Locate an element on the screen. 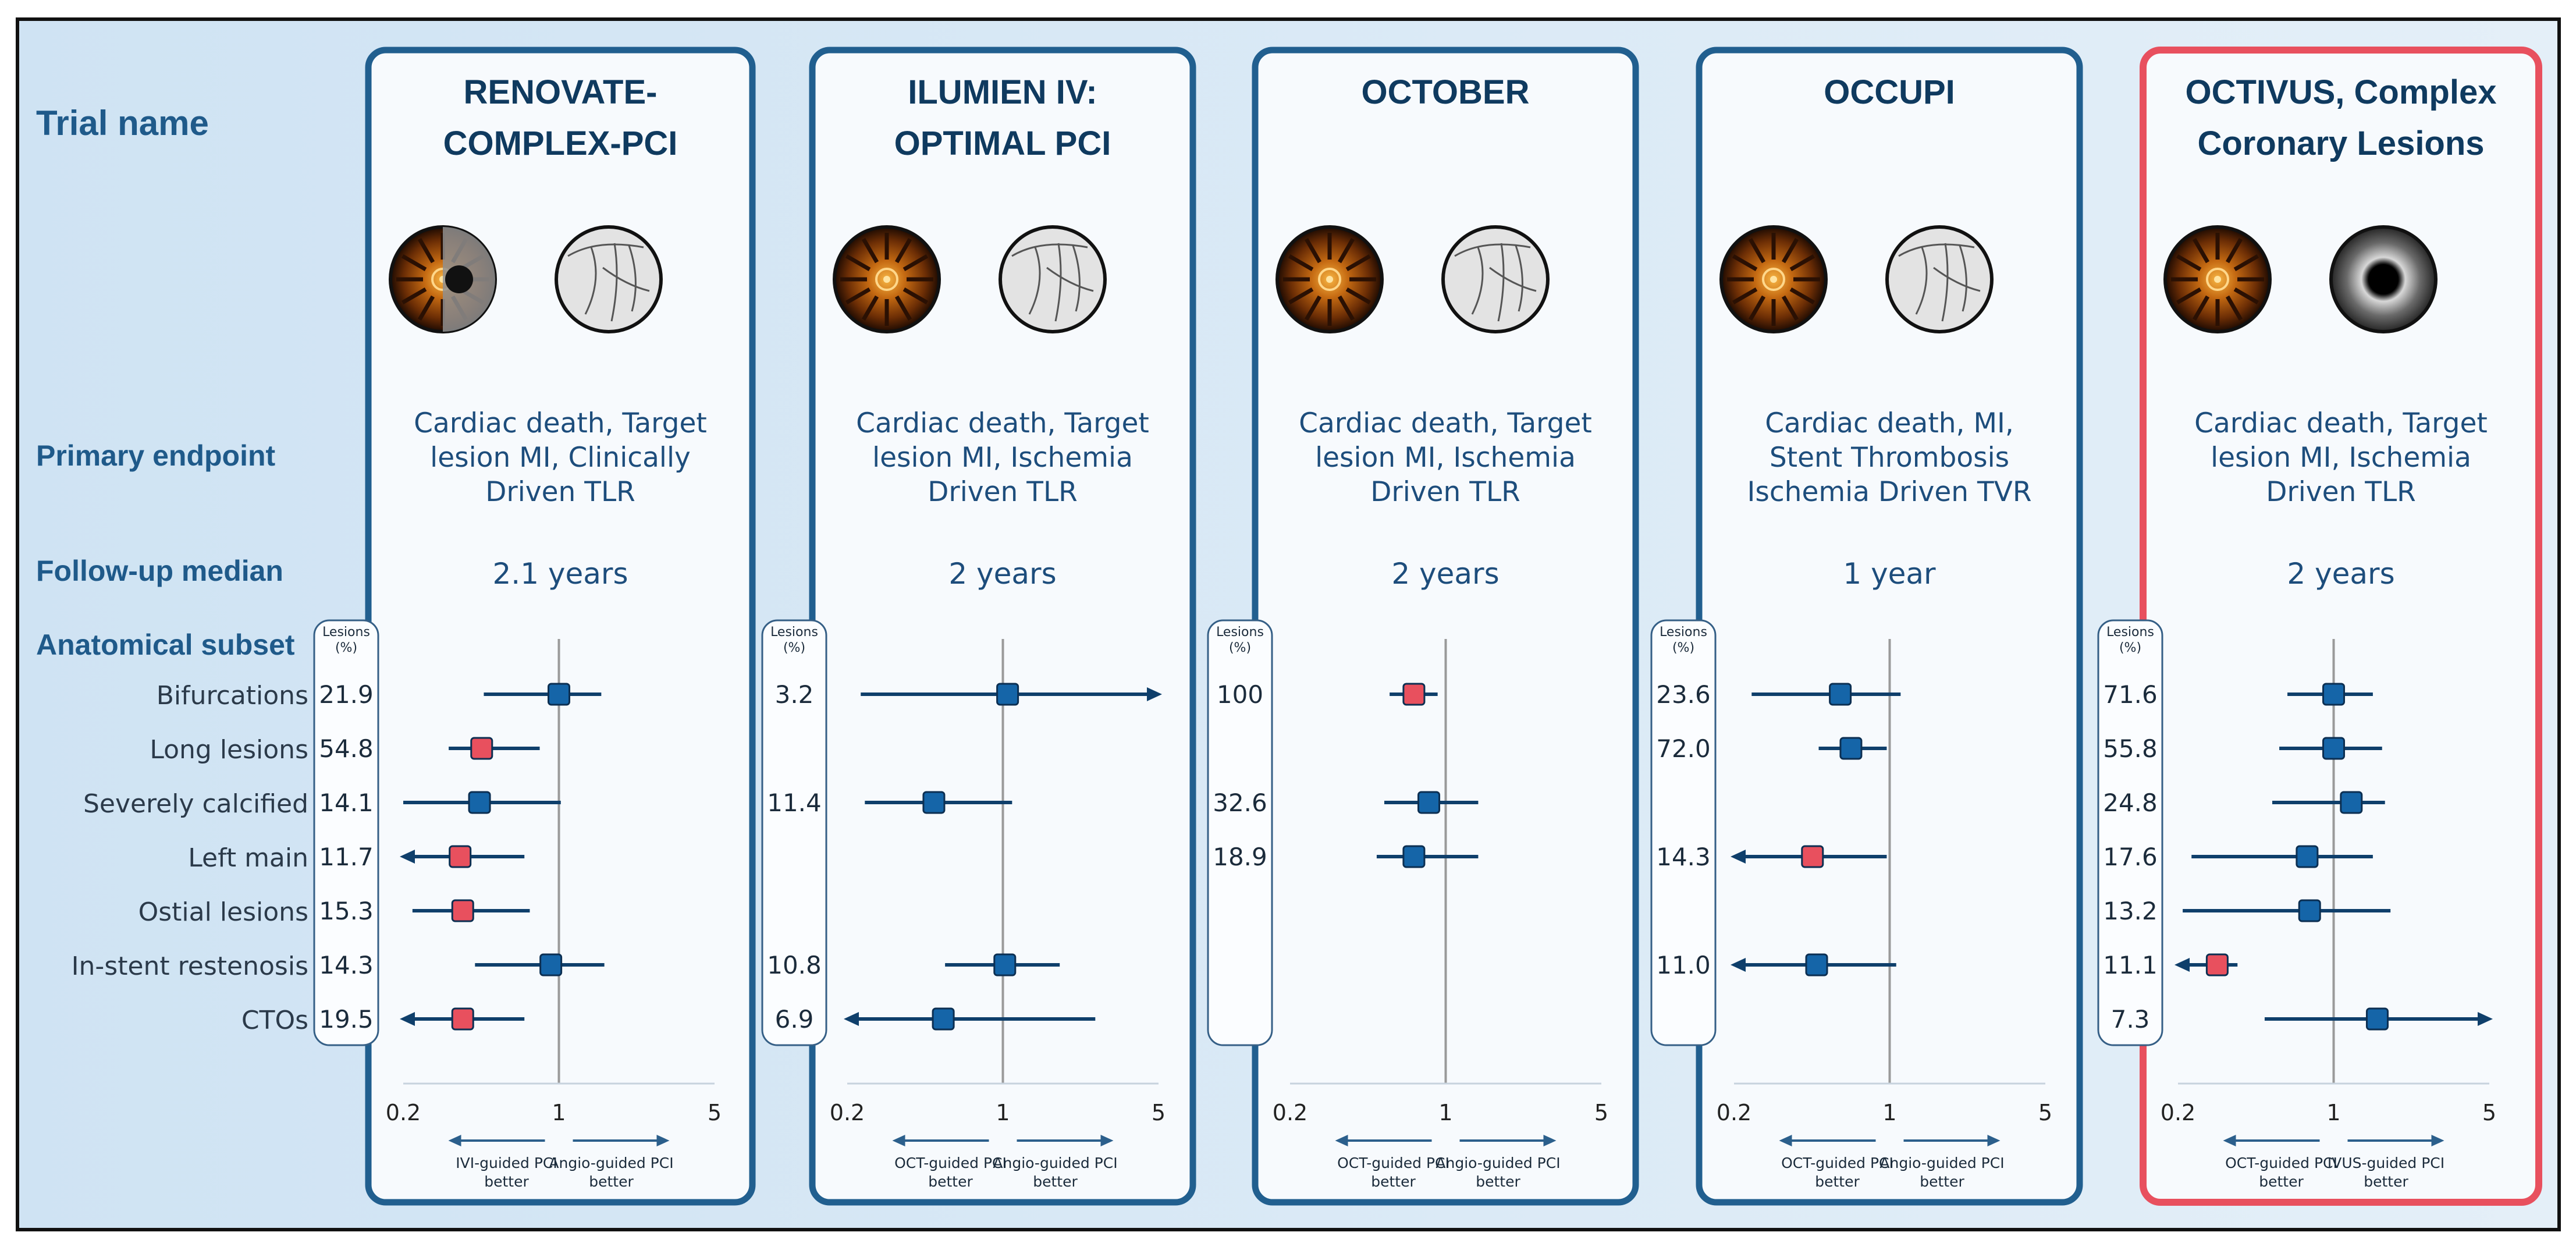 This screenshot has width=2576, height=1250. lesion-percent: 14.1 is located at coordinates (346, 803).